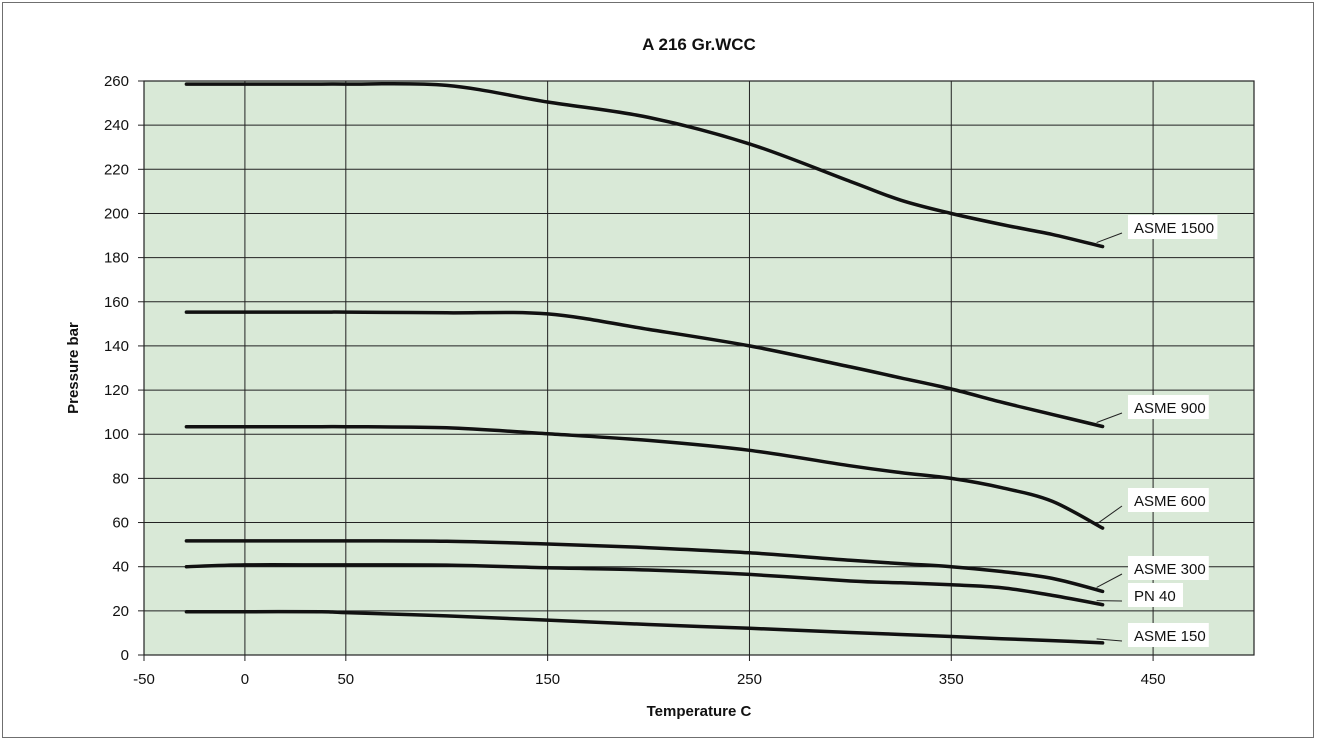  Describe the element at coordinates (120, 478) in the screenshot. I see `y-tick-label: 80` at that location.